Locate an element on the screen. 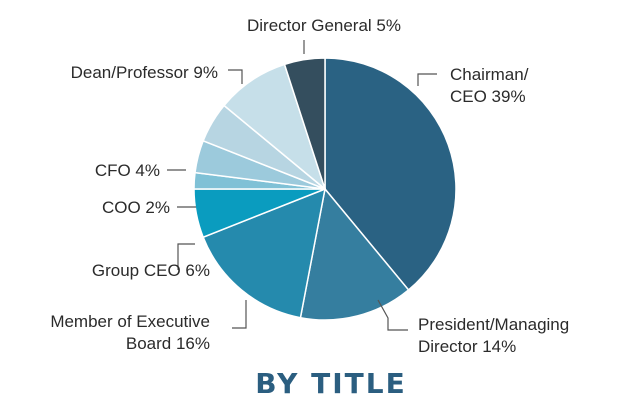  slice-label-line: Dean/Professor 9% is located at coordinates (144, 72).